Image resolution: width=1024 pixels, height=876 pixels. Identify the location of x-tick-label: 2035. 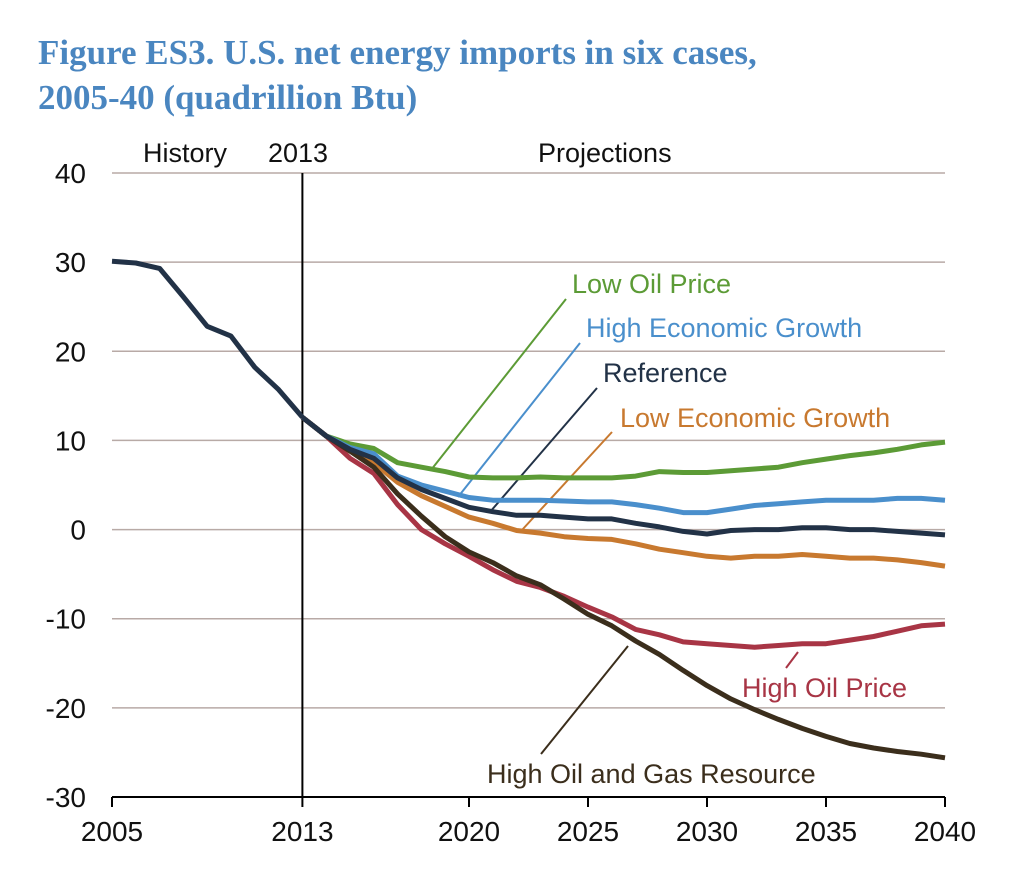
(826, 831).